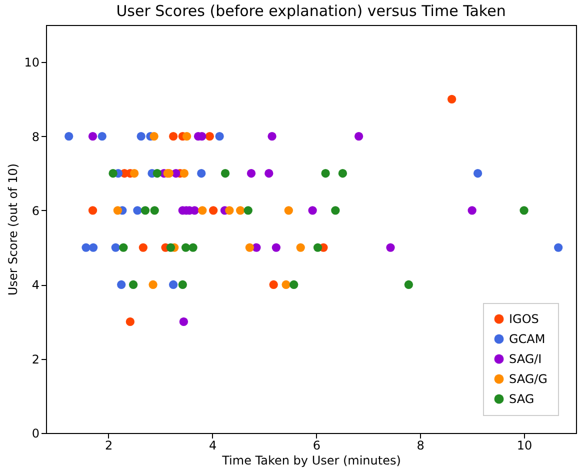  What do you see at coordinates (420, 445) in the screenshot?
I see `x-tick-label: 8` at bounding box center [420, 445].